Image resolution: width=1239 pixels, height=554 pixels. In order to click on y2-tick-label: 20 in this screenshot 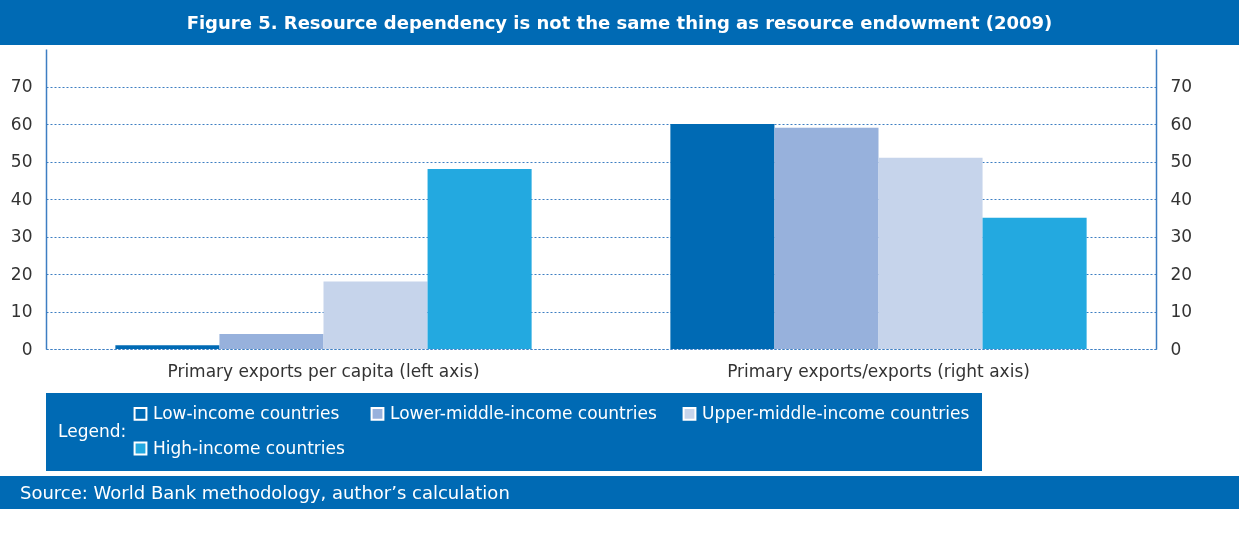, I will do `click(1181, 273)`.